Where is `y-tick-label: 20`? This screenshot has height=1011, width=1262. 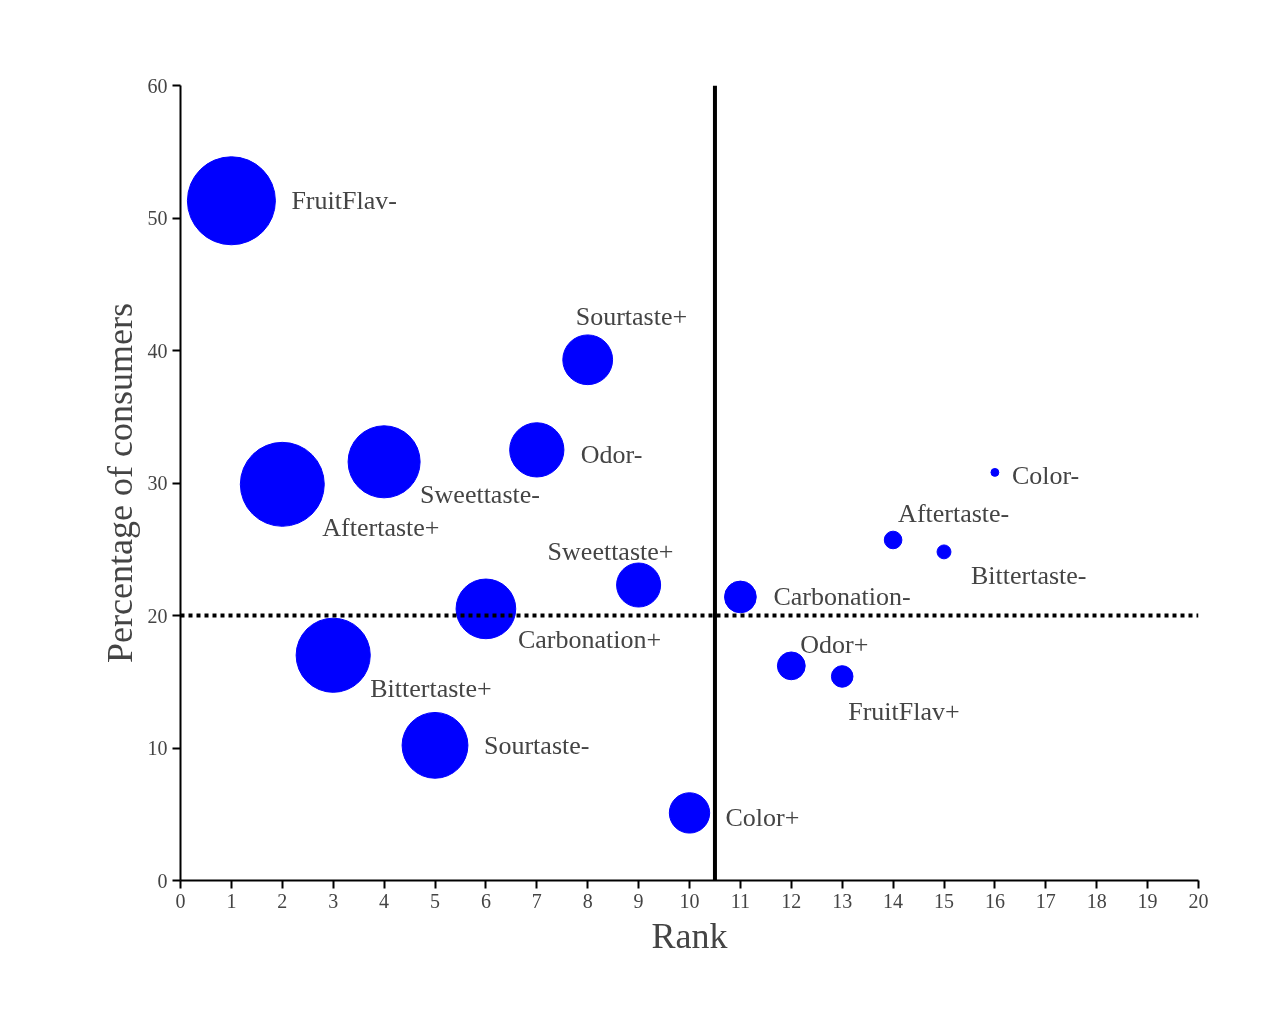 y-tick-label: 20 is located at coordinates (157, 615).